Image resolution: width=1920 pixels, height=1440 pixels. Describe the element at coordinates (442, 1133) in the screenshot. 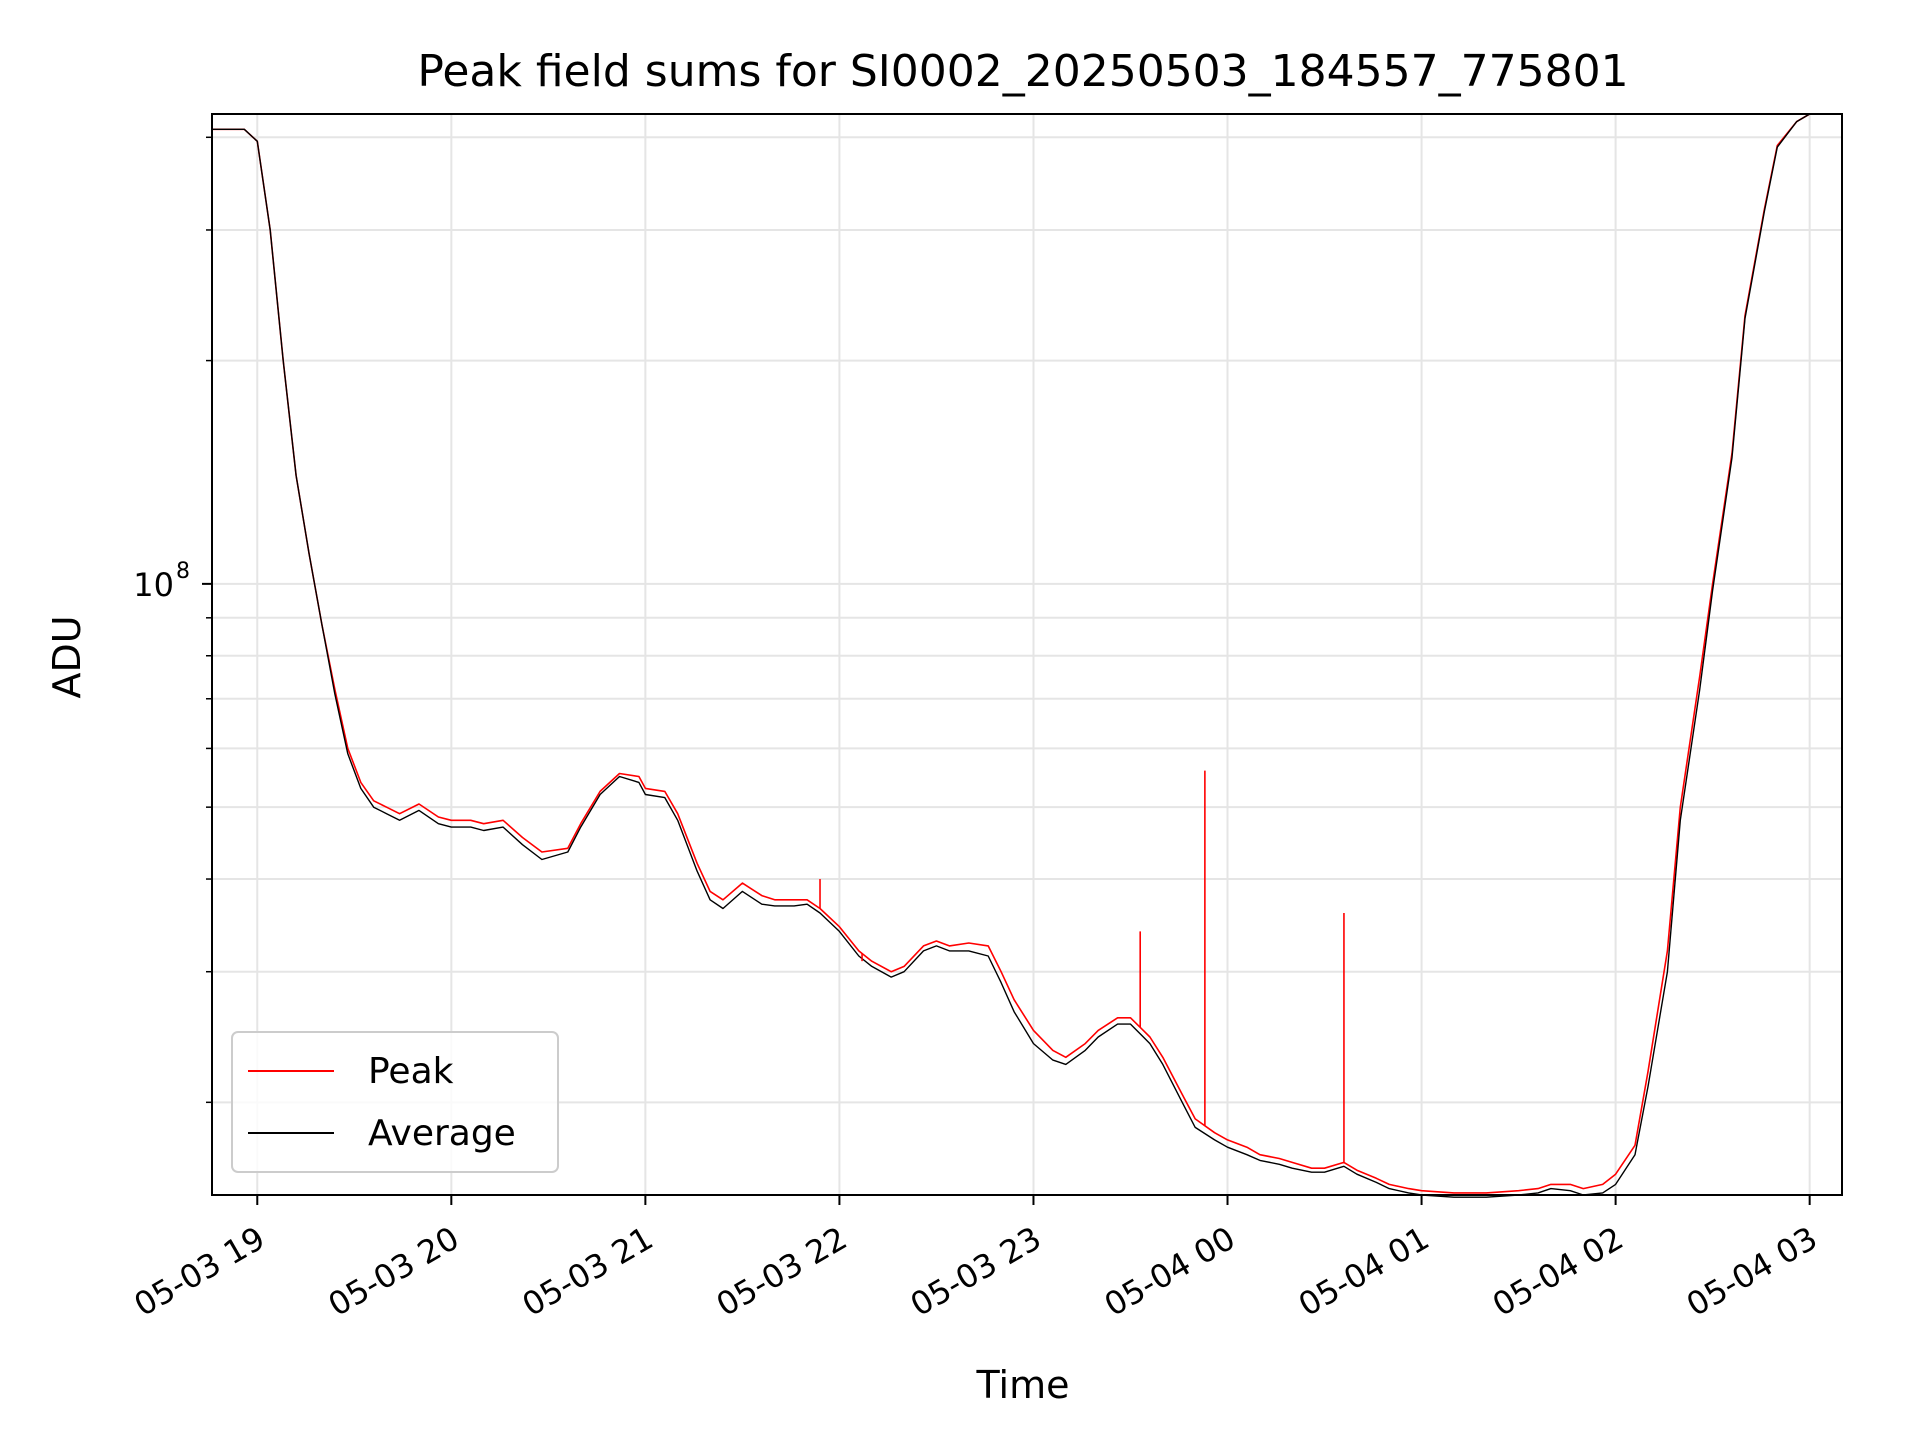

I see `legend-label-average: Average` at that location.